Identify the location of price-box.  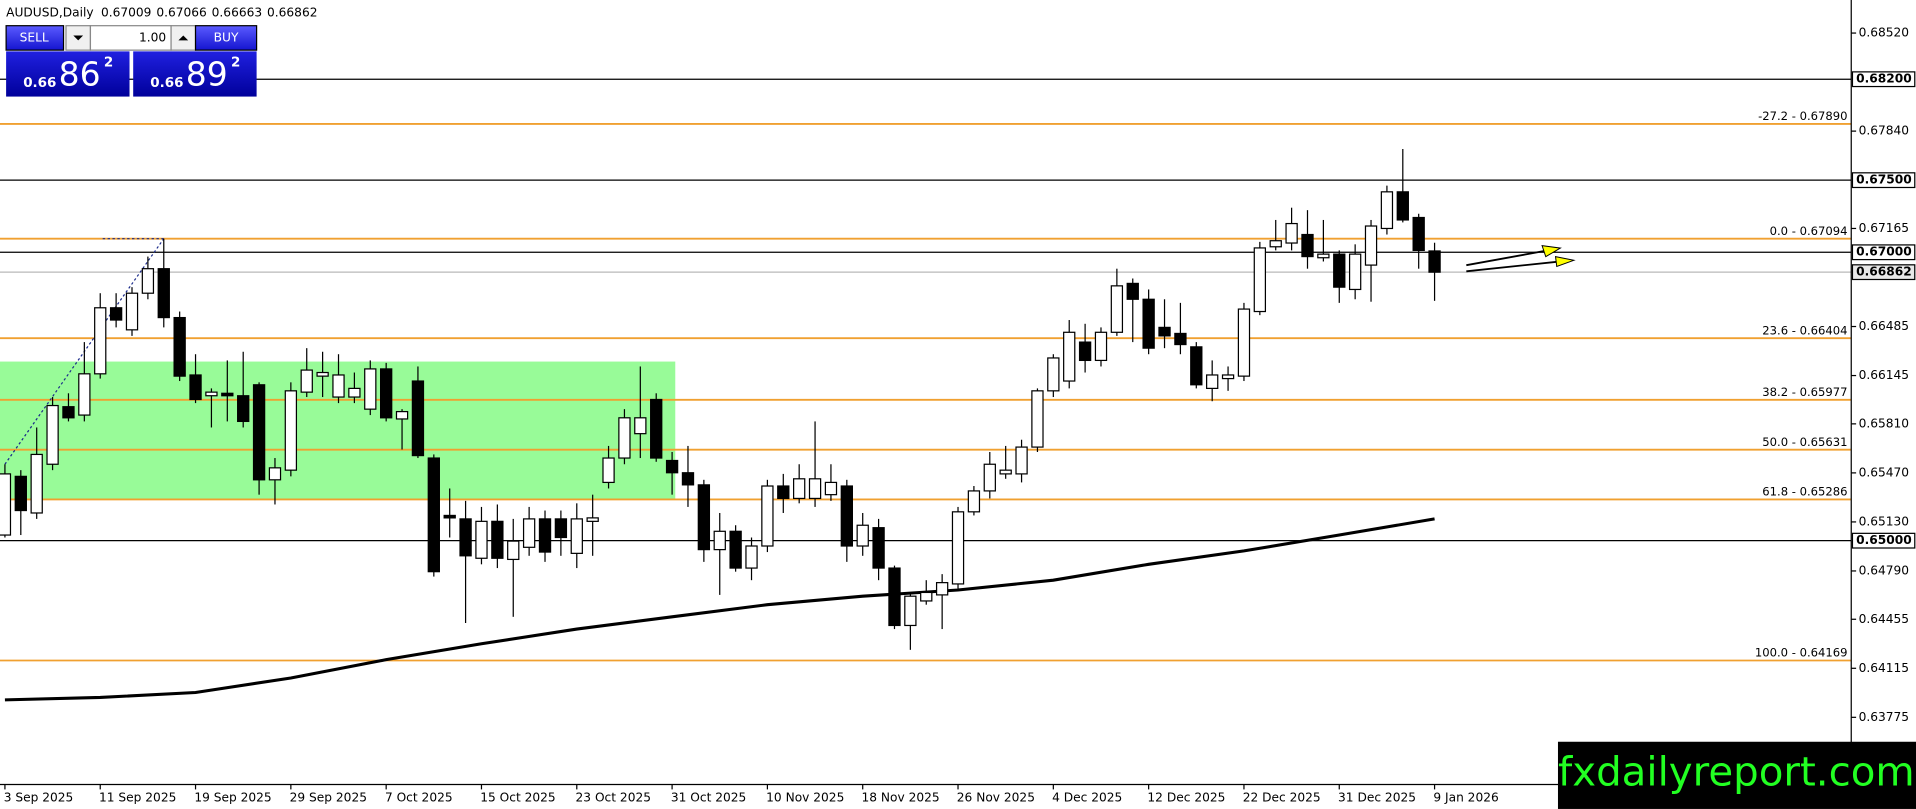
(1883, 272).